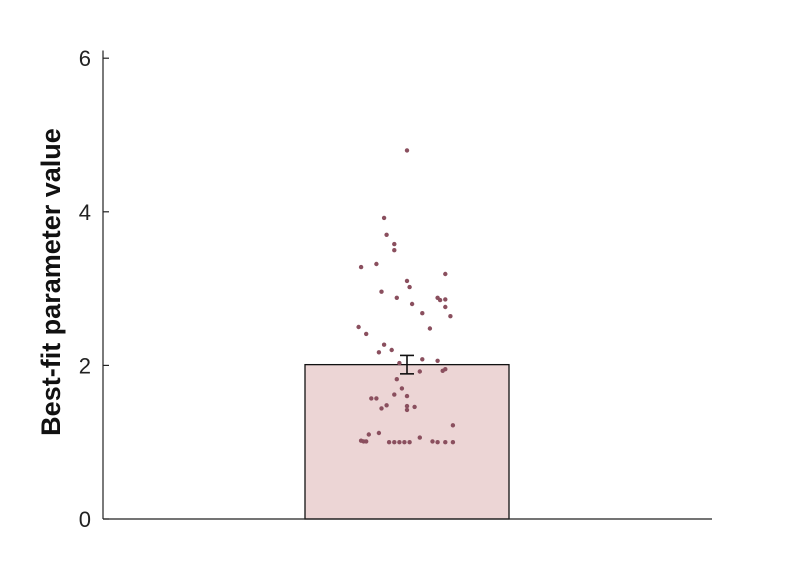  Describe the element at coordinates (85, 519) in the screenshot. I see `y-tick-label: 0` at that location.